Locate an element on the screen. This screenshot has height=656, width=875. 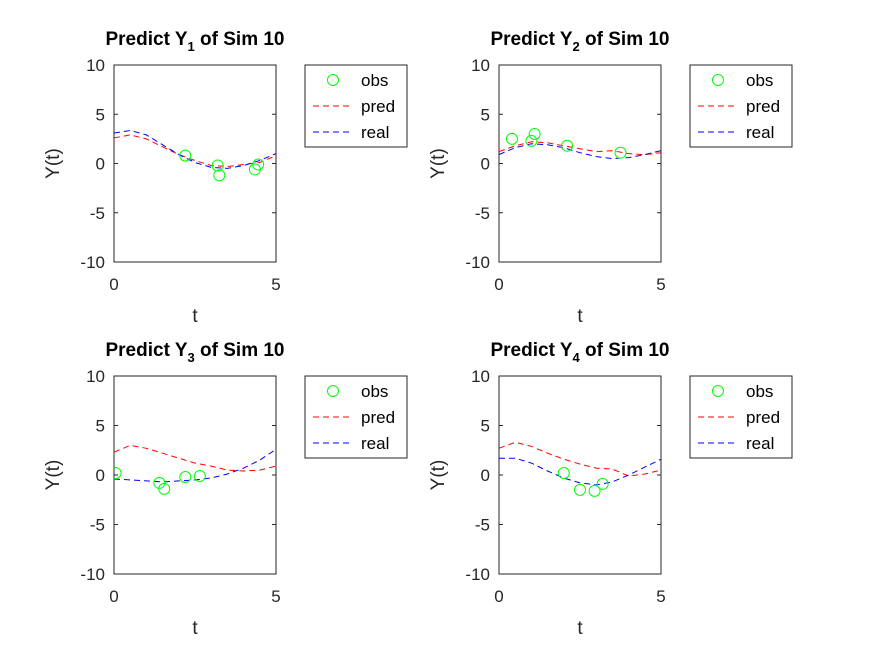
subplot-title: Predict Y4 of Sim 10 is located at coordinates (579, 352).